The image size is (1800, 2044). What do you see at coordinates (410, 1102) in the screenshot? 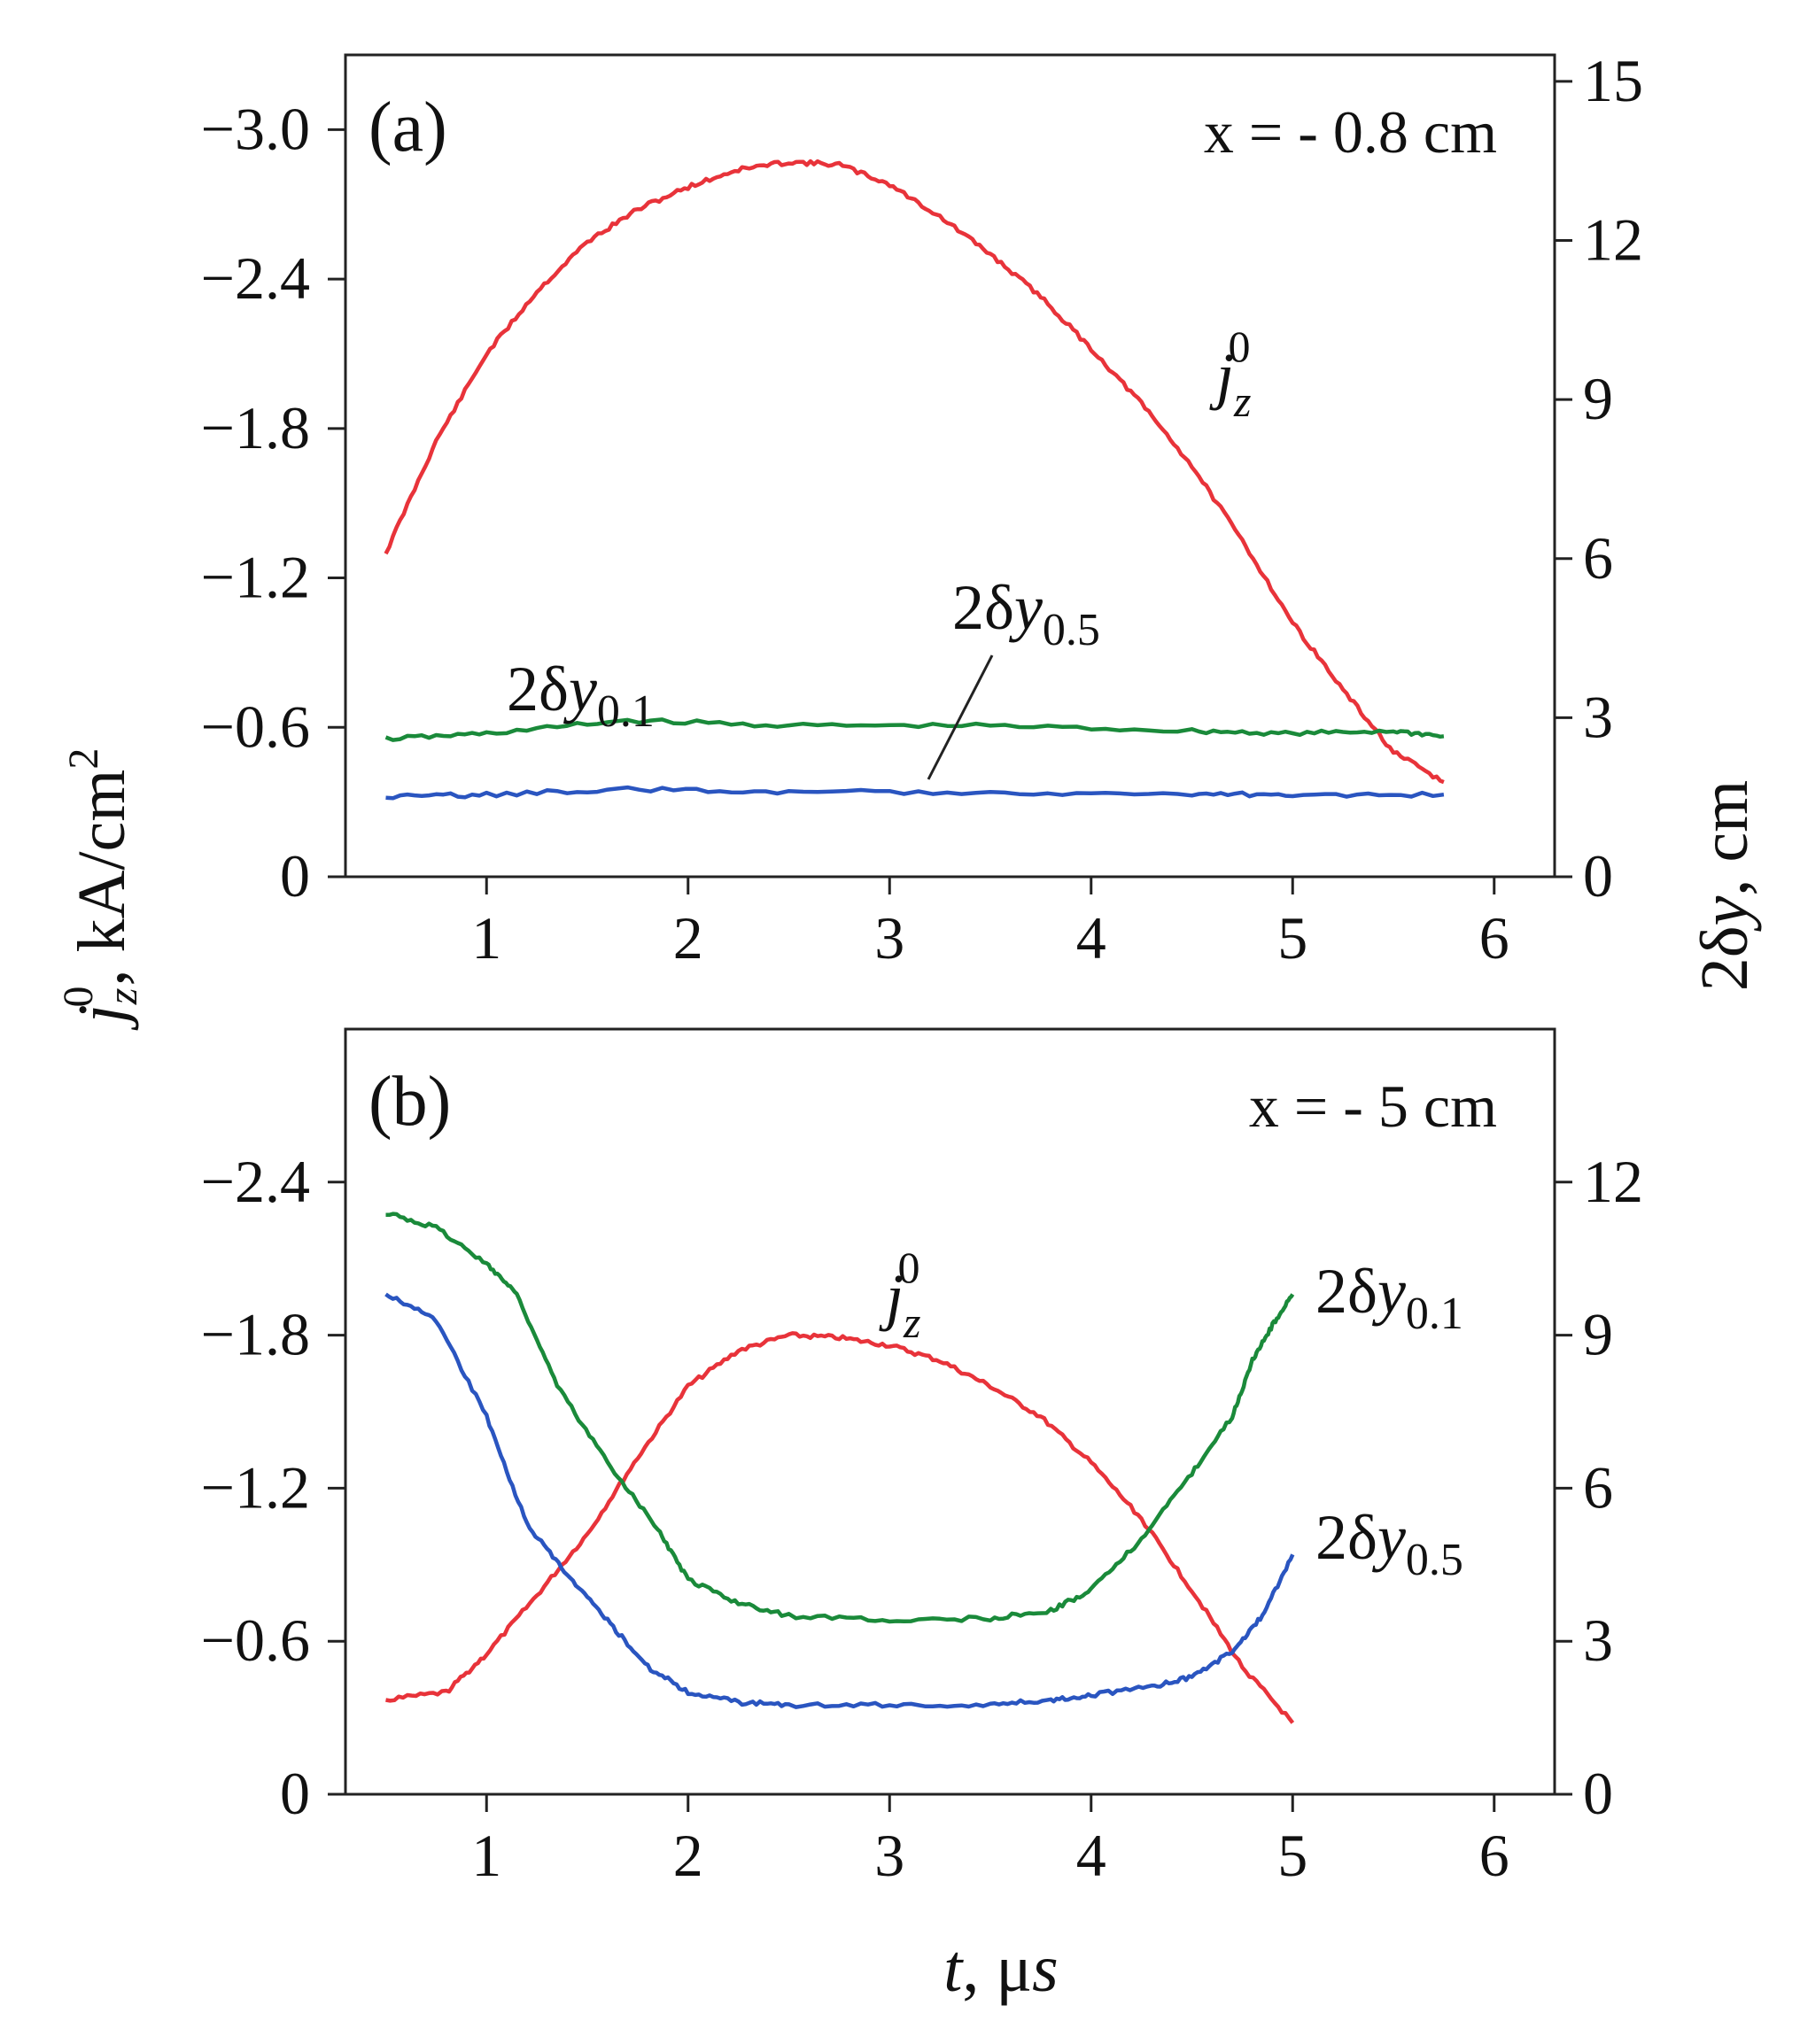
I see `panel-label: (b)` at bounding box center [410, 1102].